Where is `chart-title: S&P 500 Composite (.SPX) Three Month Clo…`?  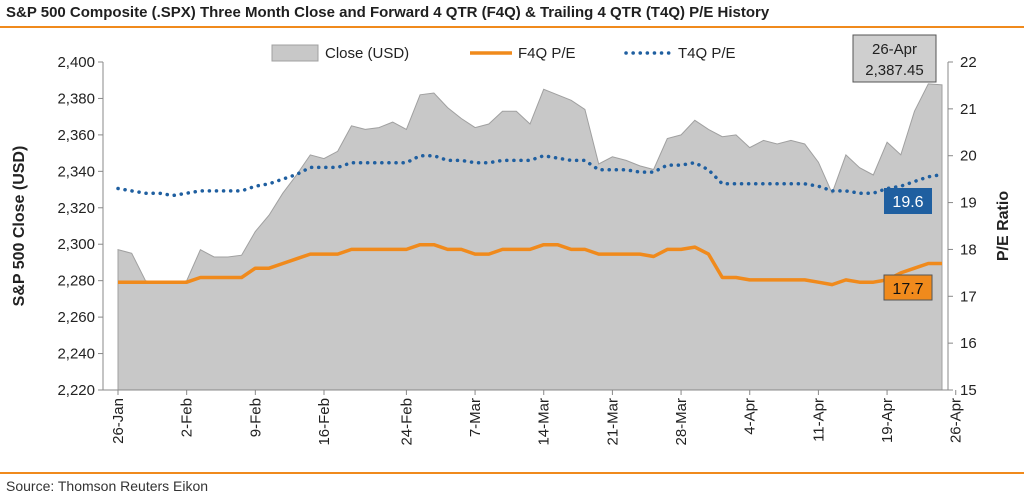
chart-title: S&P 500 Composite (.SPX) Three Month Clo… is located at coordinates (388, 12).